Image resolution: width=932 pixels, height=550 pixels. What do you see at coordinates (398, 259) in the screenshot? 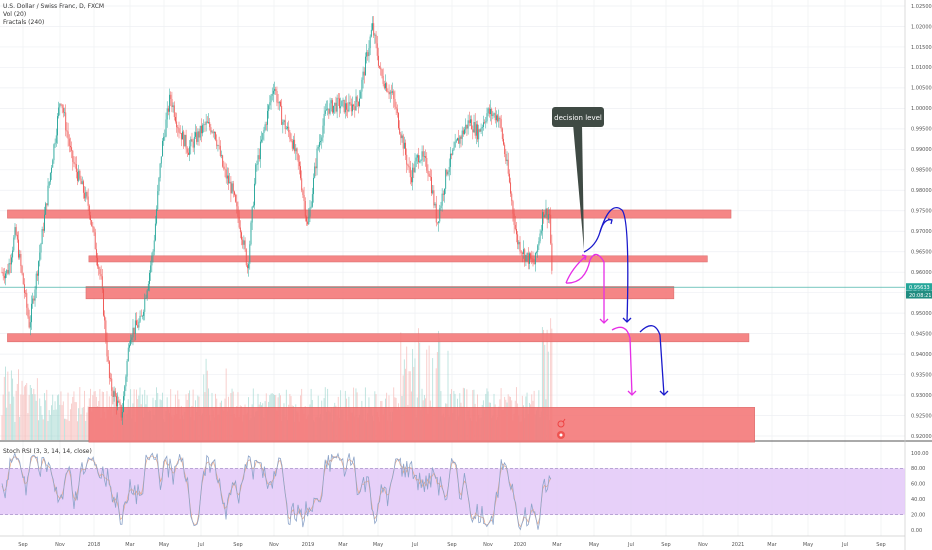
I see `zone-rect` at bounding box center [398, 259].